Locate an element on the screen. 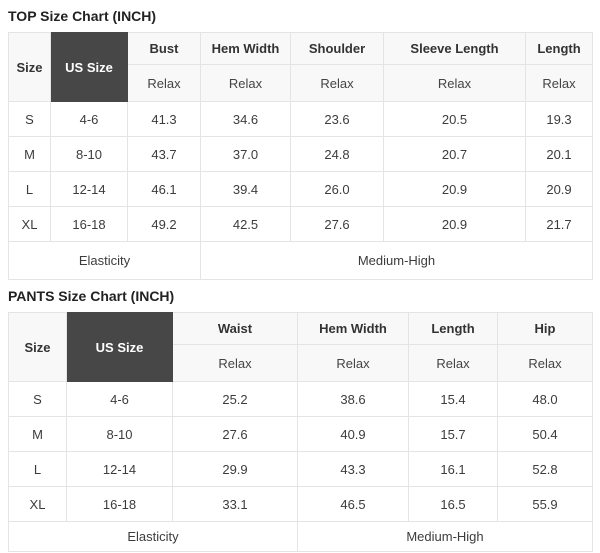  value-cell: 39.4 is located at coordinates (245, 189).